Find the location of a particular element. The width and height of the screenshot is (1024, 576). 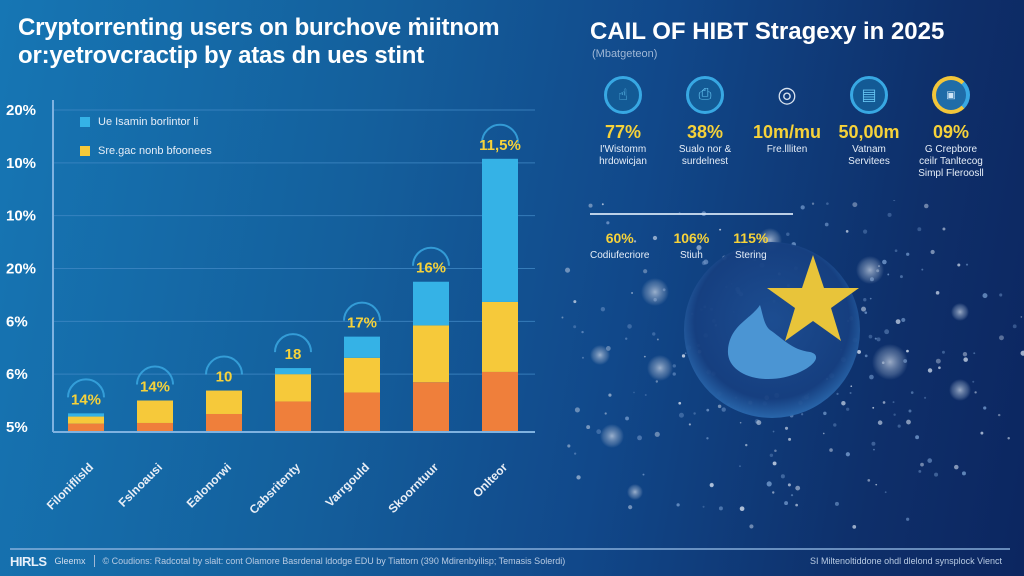

stat-item: ⎙ 38% Sualo nor & surdelnest is located at coordinates (705, 128).